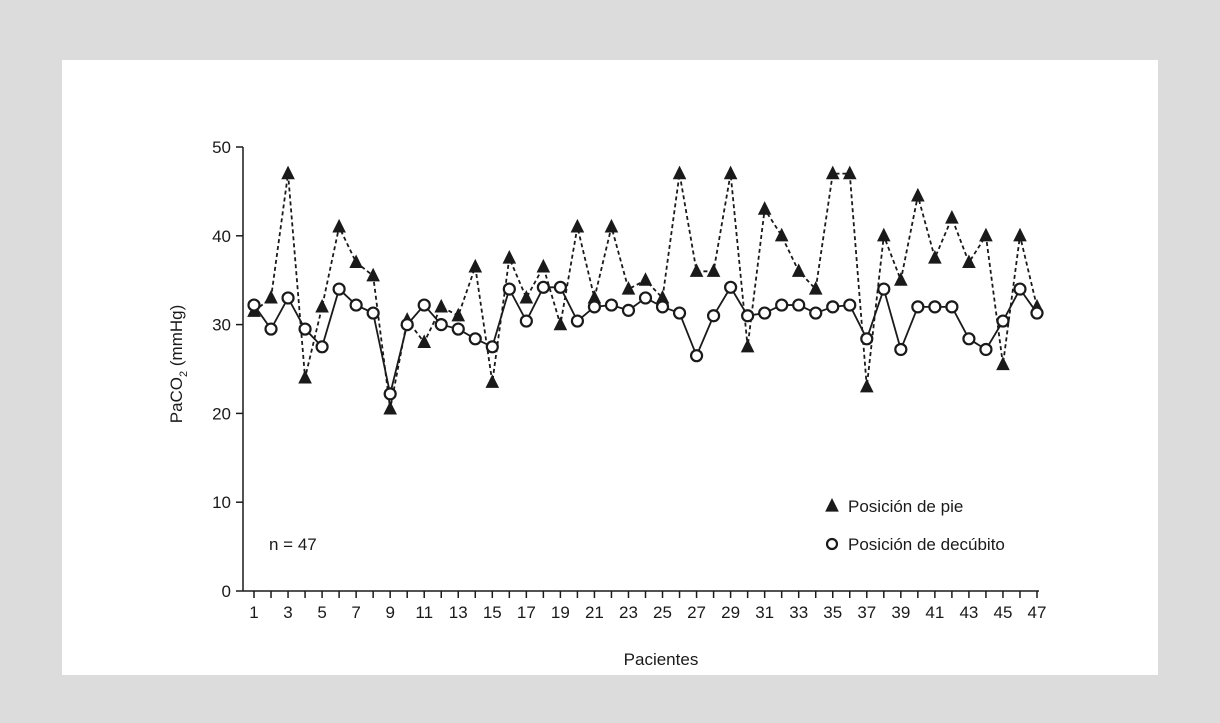  Describe the element at coordinates (178, 364) in the screenshot. I see `y-axis-label: PaCO2 (mmHg)` at that location.